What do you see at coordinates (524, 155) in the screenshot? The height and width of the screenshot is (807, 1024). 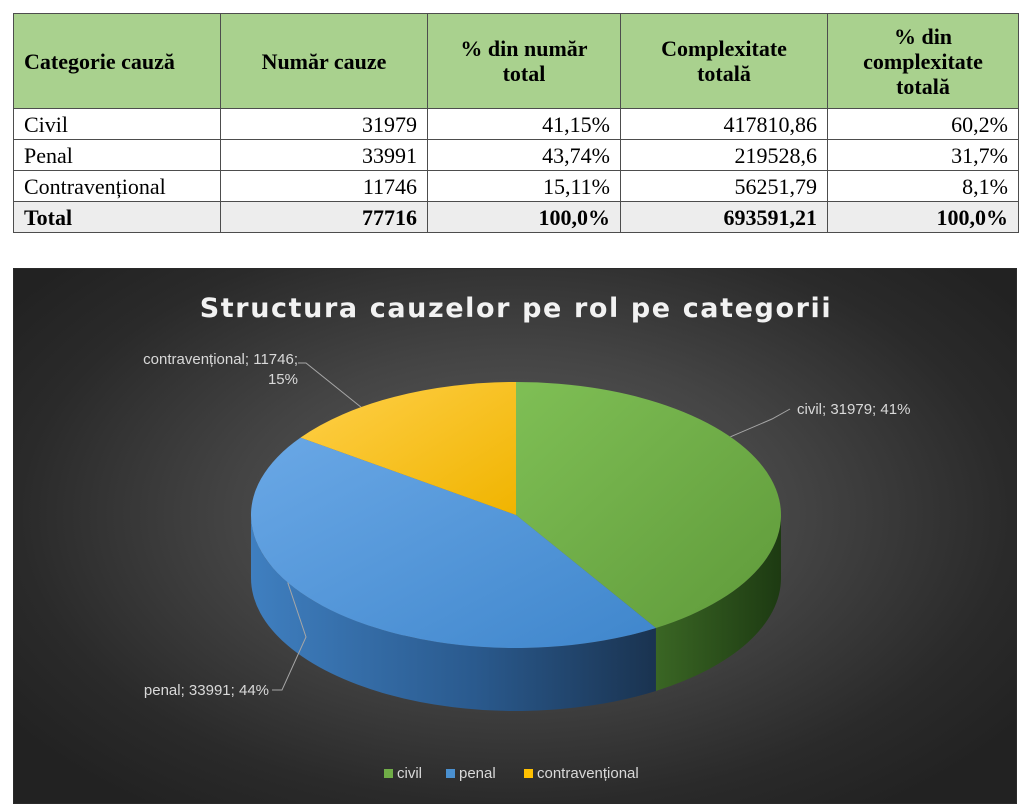 I see `table-cell: 43,74%` at bounding box center [524, 155].